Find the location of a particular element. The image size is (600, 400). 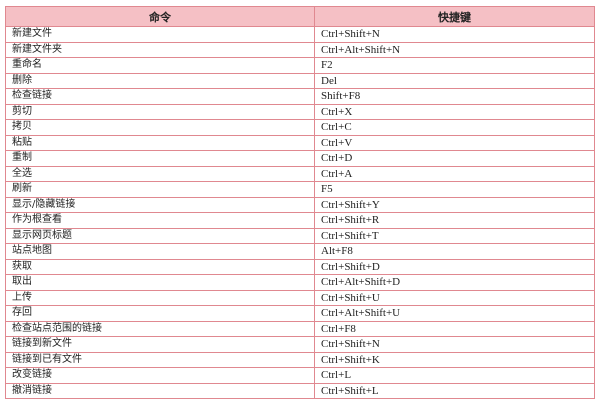

table-row: 撤消链接 Ctrl+Shift+L is located at coordinates (300, 390).